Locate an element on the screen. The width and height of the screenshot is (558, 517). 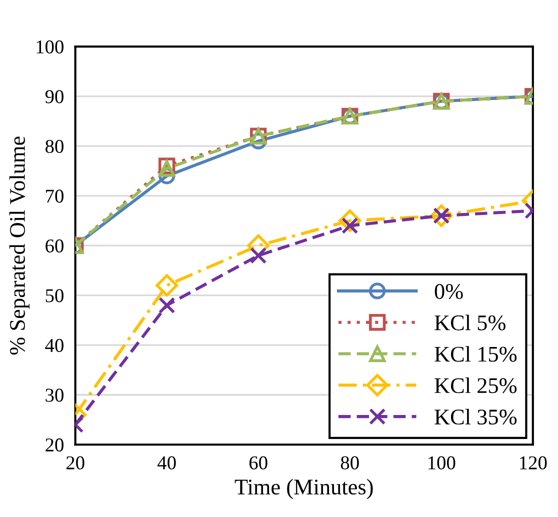
y-axis-title: % Separated Oil Volume is located at coordinates (19, 245).